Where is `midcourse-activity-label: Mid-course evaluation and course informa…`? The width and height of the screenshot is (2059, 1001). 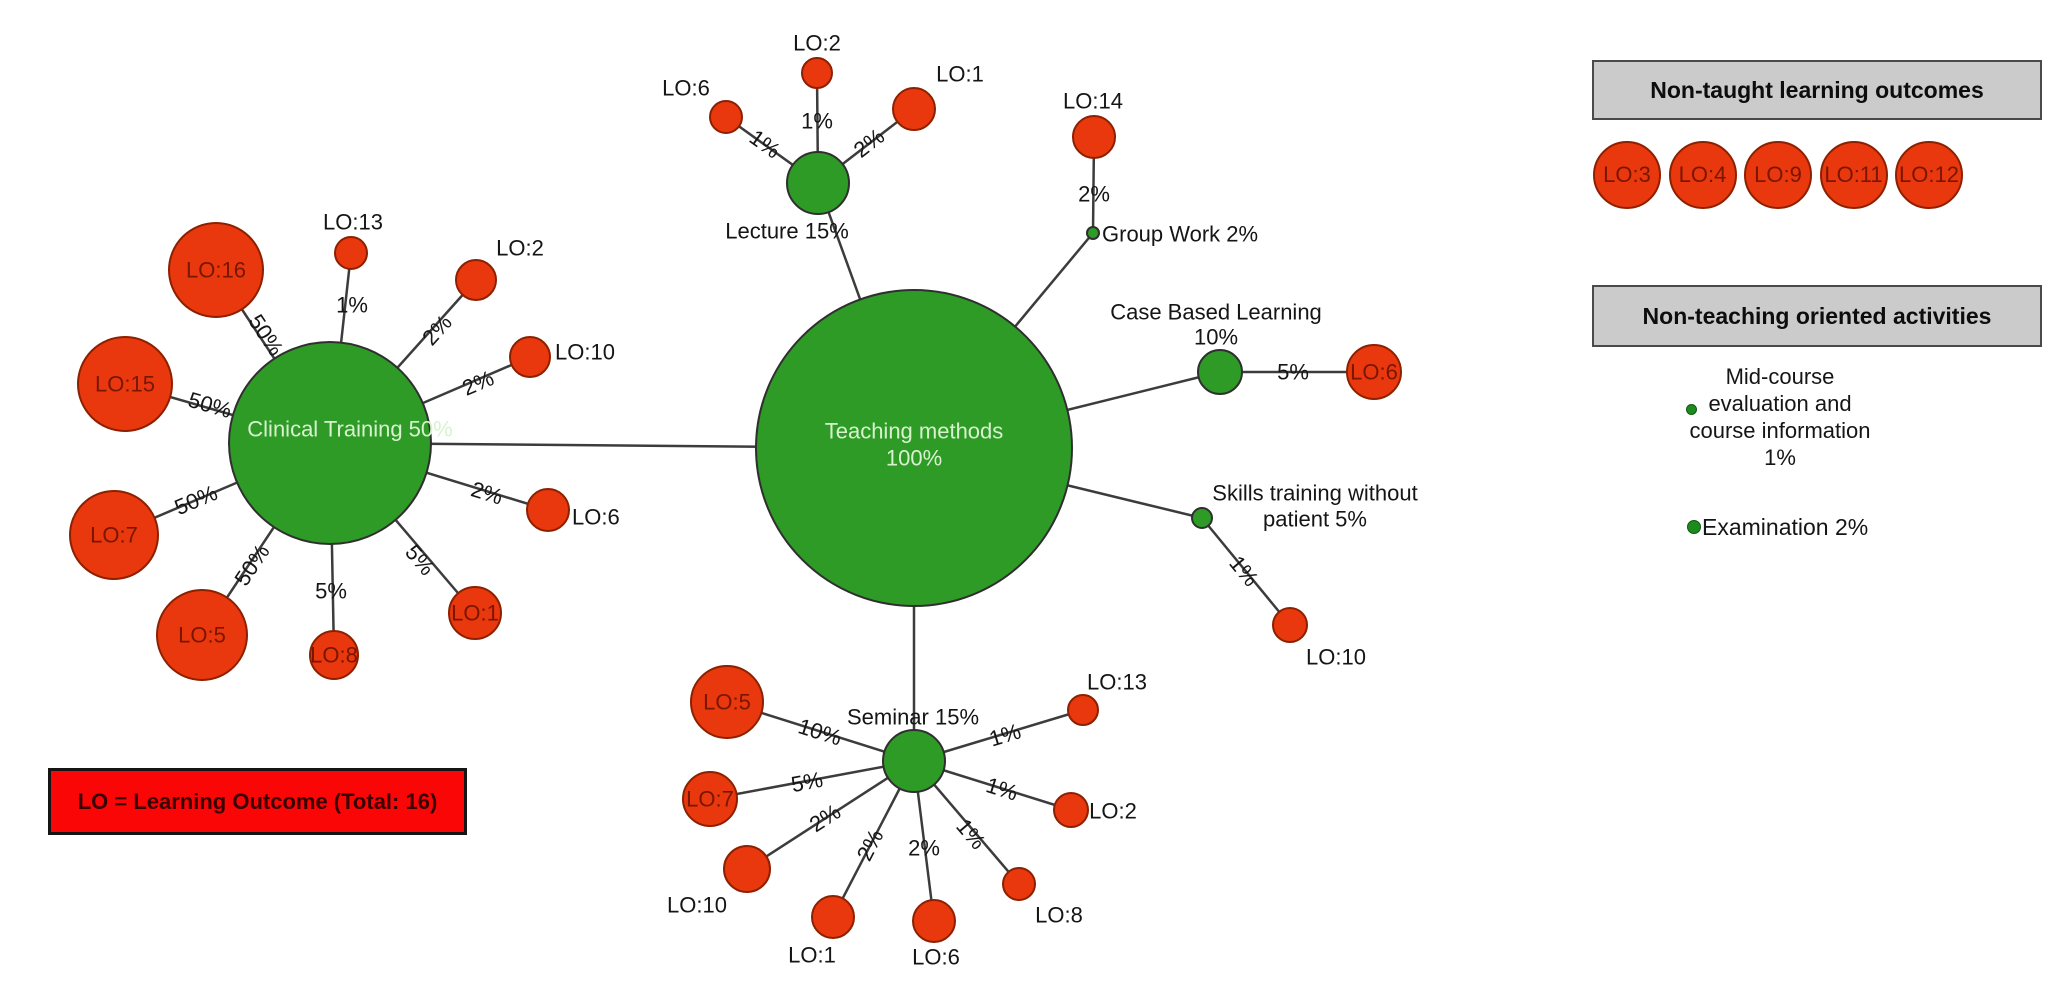 midcourse-activity-label: Mid-course evaluation and course informa… is located at coordinates (1780, 417).